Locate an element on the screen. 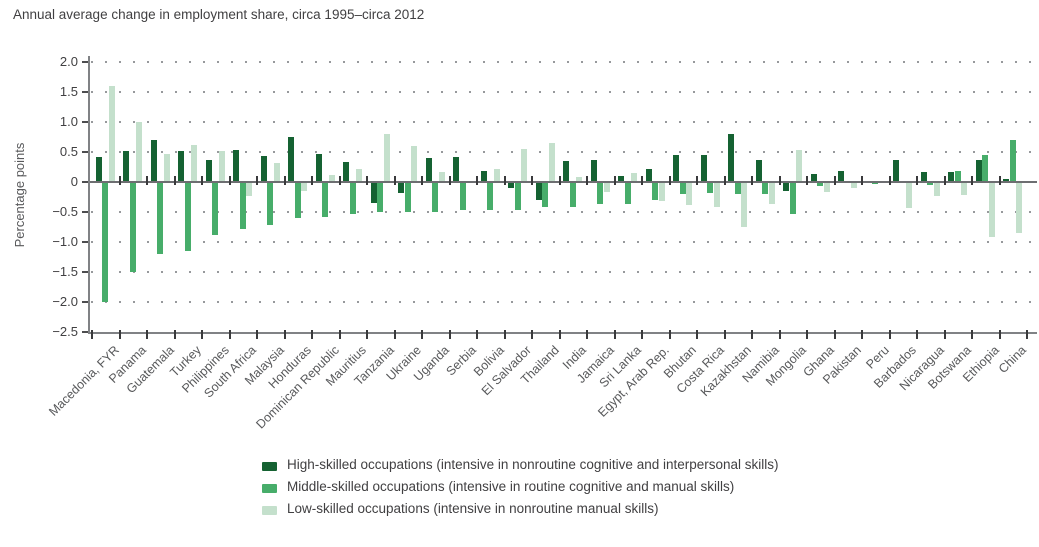  x-axis-line is located at coordinates (562, 332).